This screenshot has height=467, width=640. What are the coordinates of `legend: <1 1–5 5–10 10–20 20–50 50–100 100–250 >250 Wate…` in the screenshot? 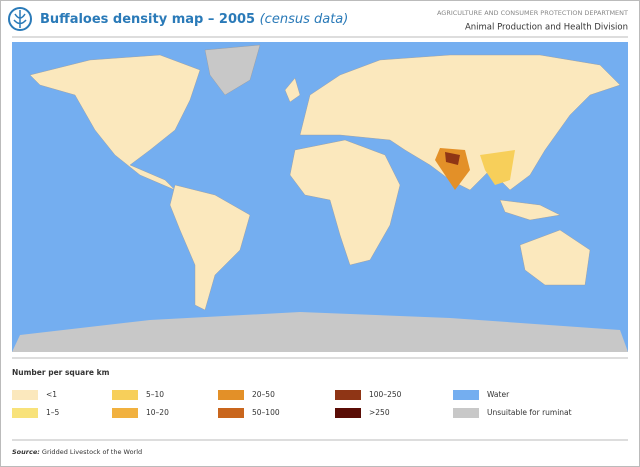 It's located at (292, 404).